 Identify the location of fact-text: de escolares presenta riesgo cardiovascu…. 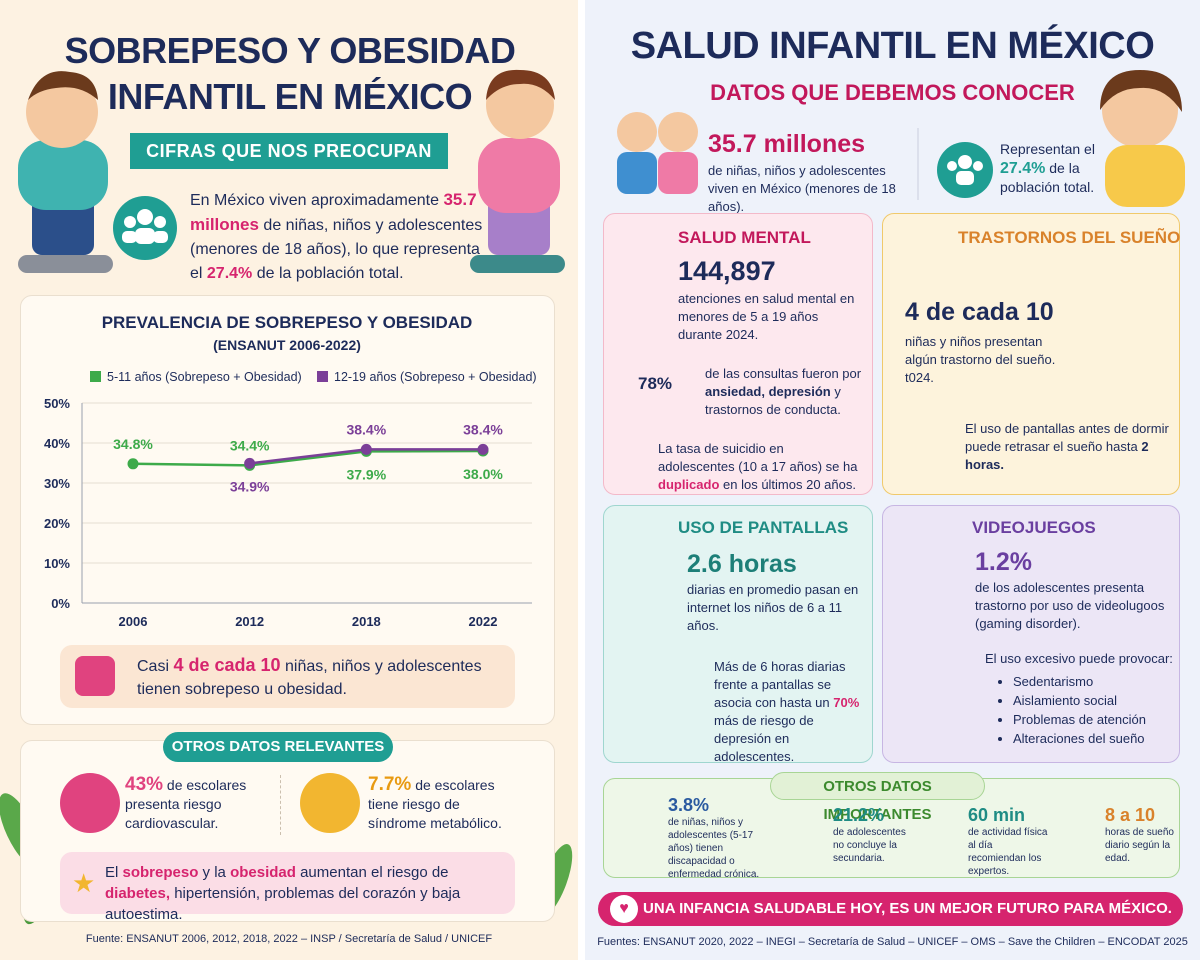
(186, 804).